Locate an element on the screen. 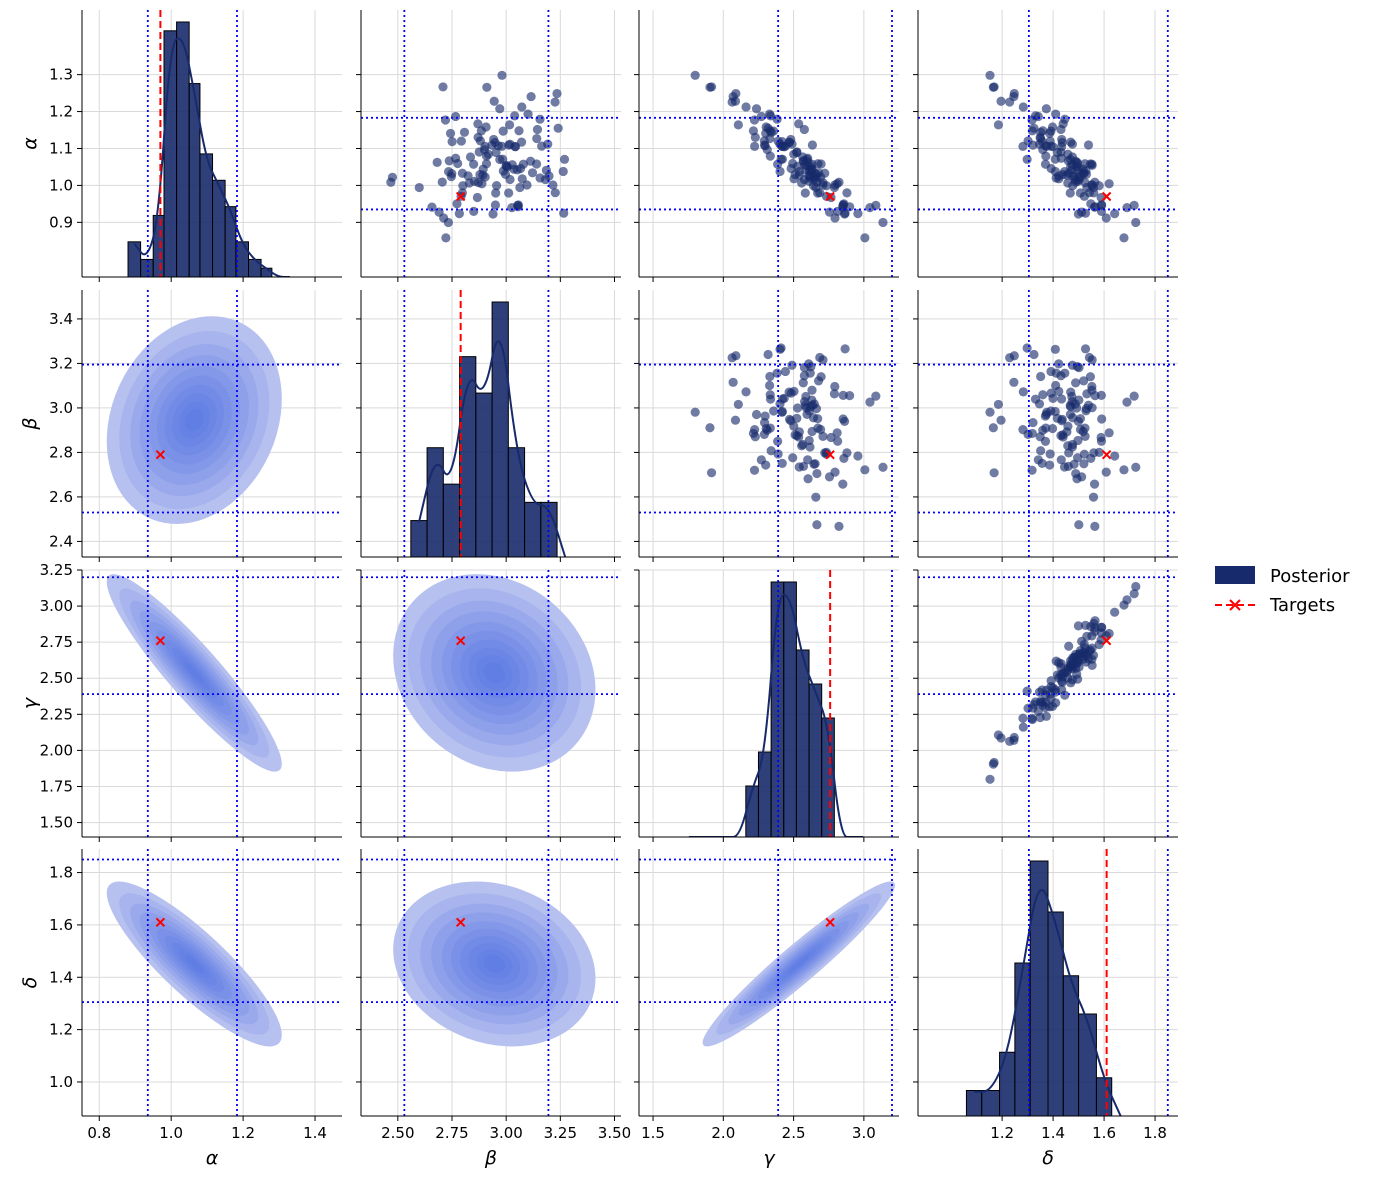 This screenshot has width=1373, height=1182. y-tick-label: 1.0 is located at coordinates (61, 185).